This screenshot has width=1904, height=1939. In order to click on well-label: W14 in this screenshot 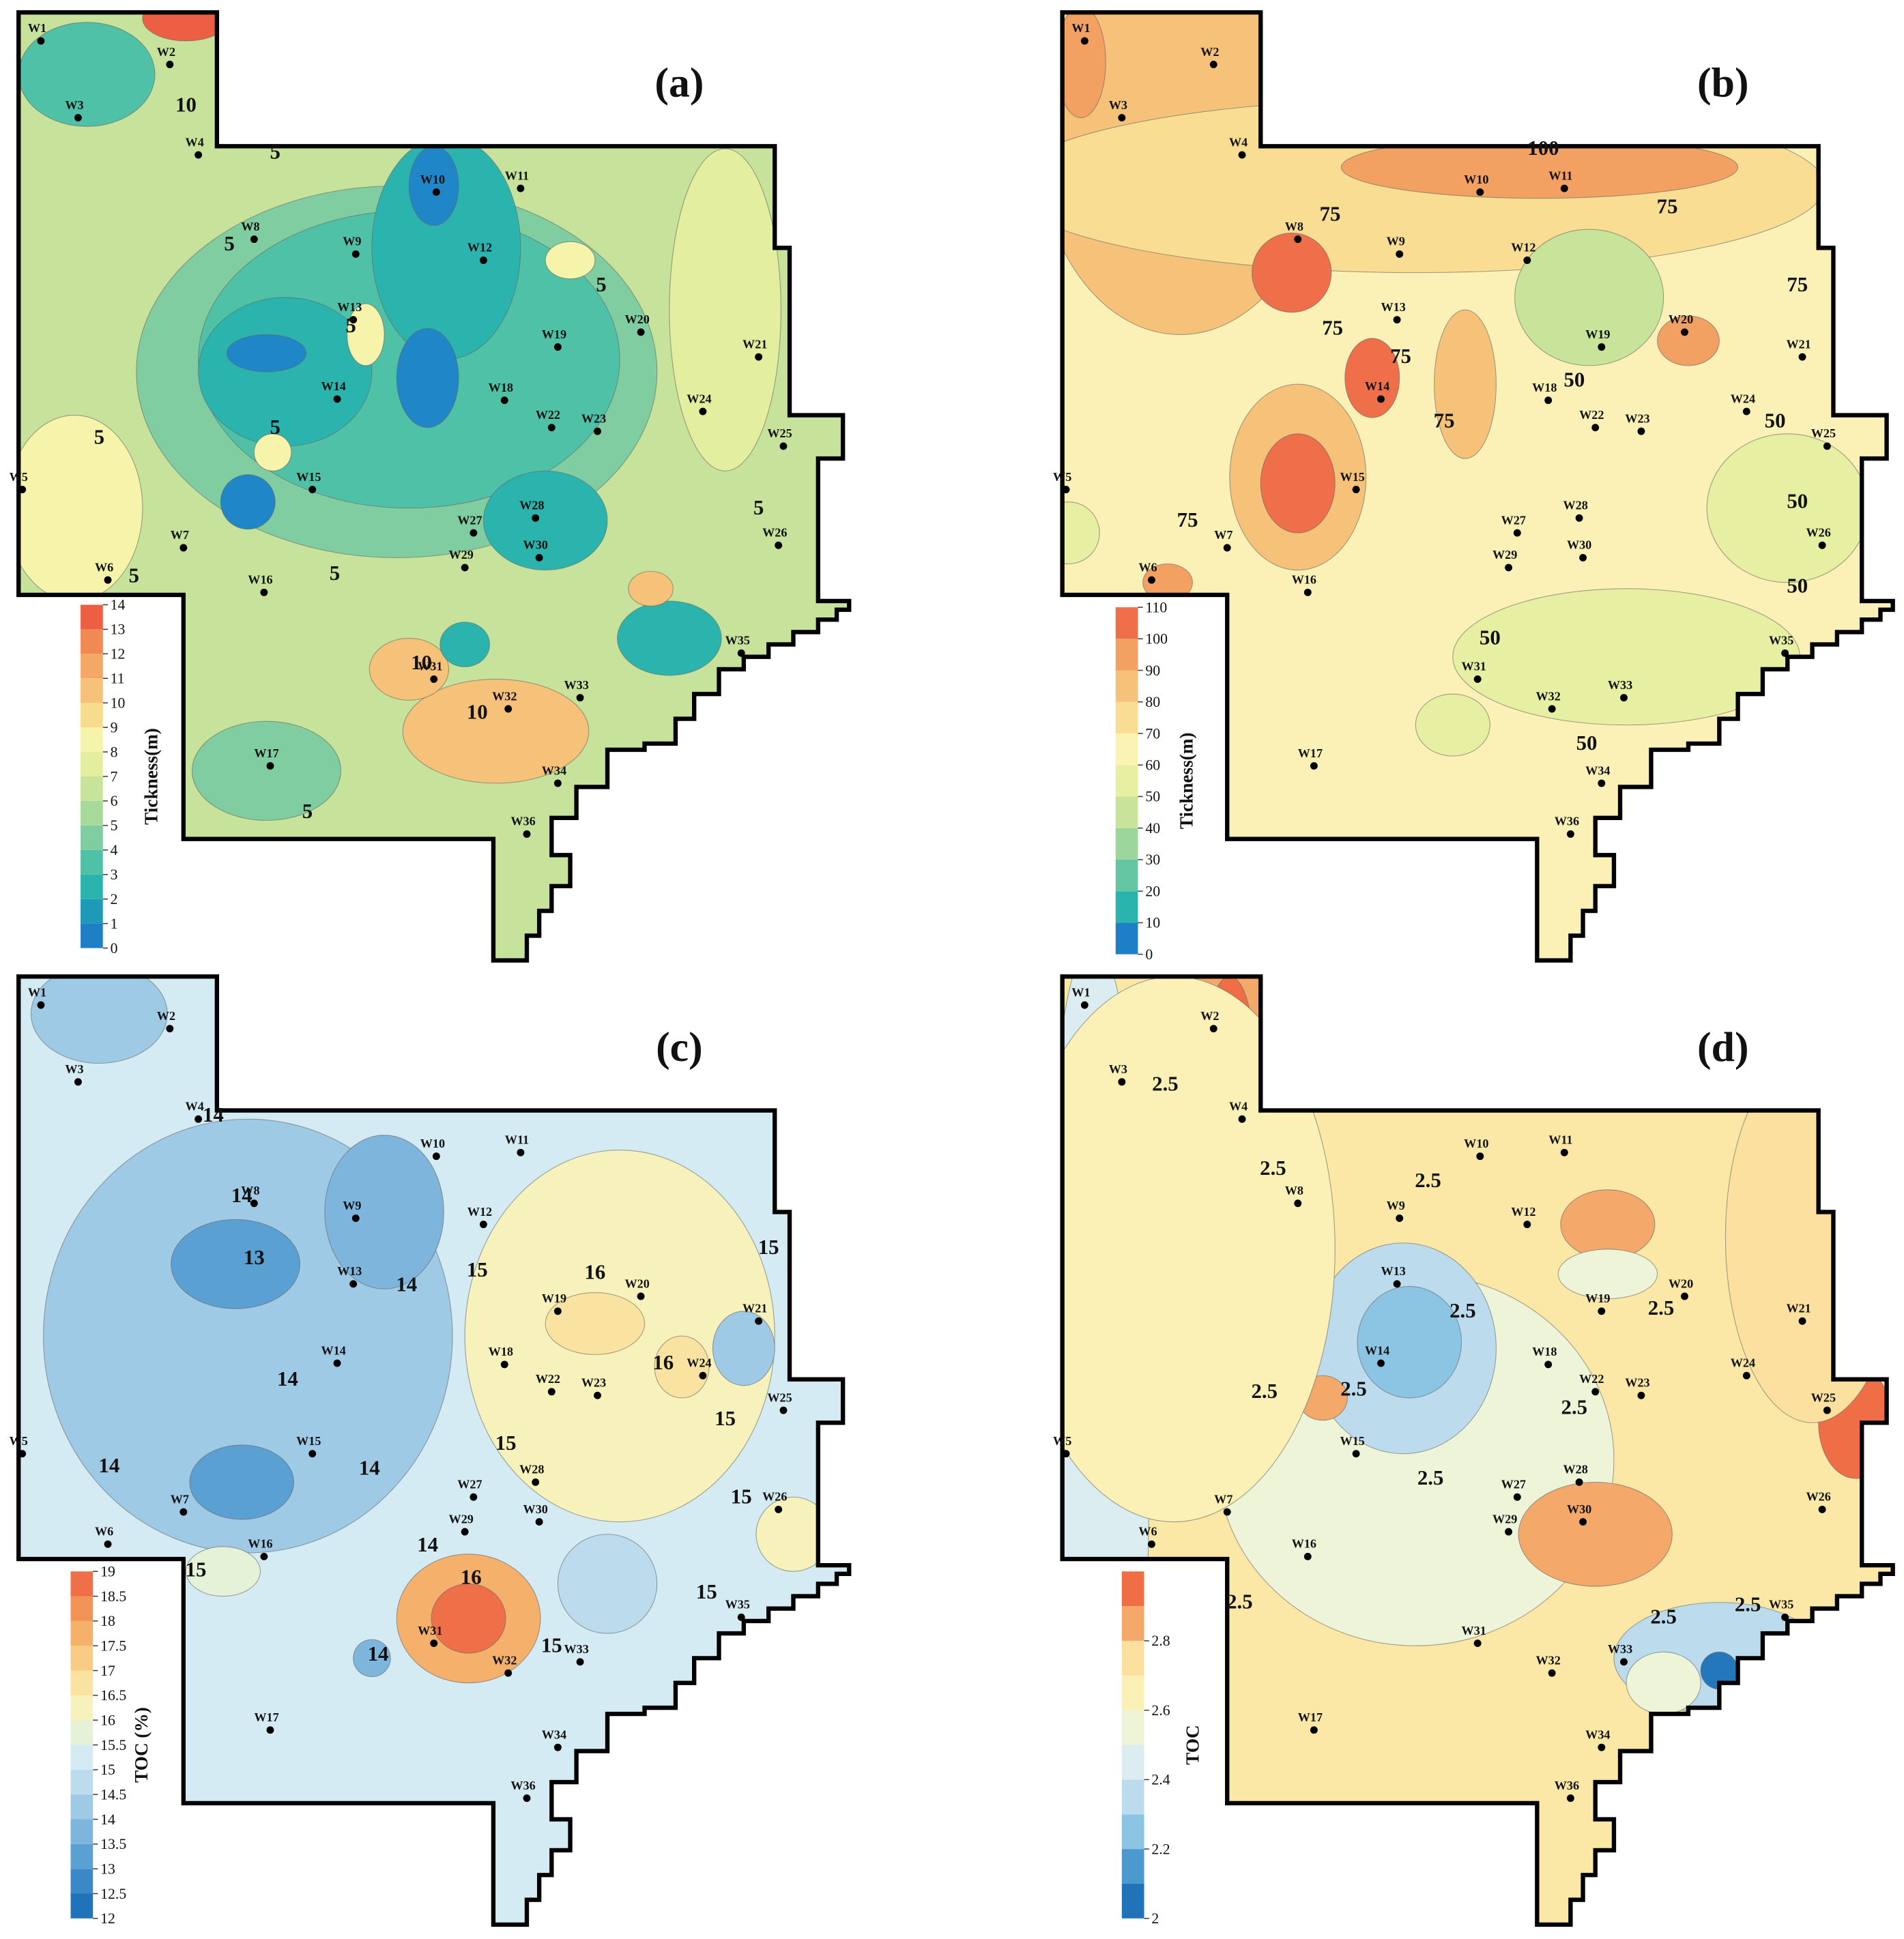, I will do `click(1377, 386)`.